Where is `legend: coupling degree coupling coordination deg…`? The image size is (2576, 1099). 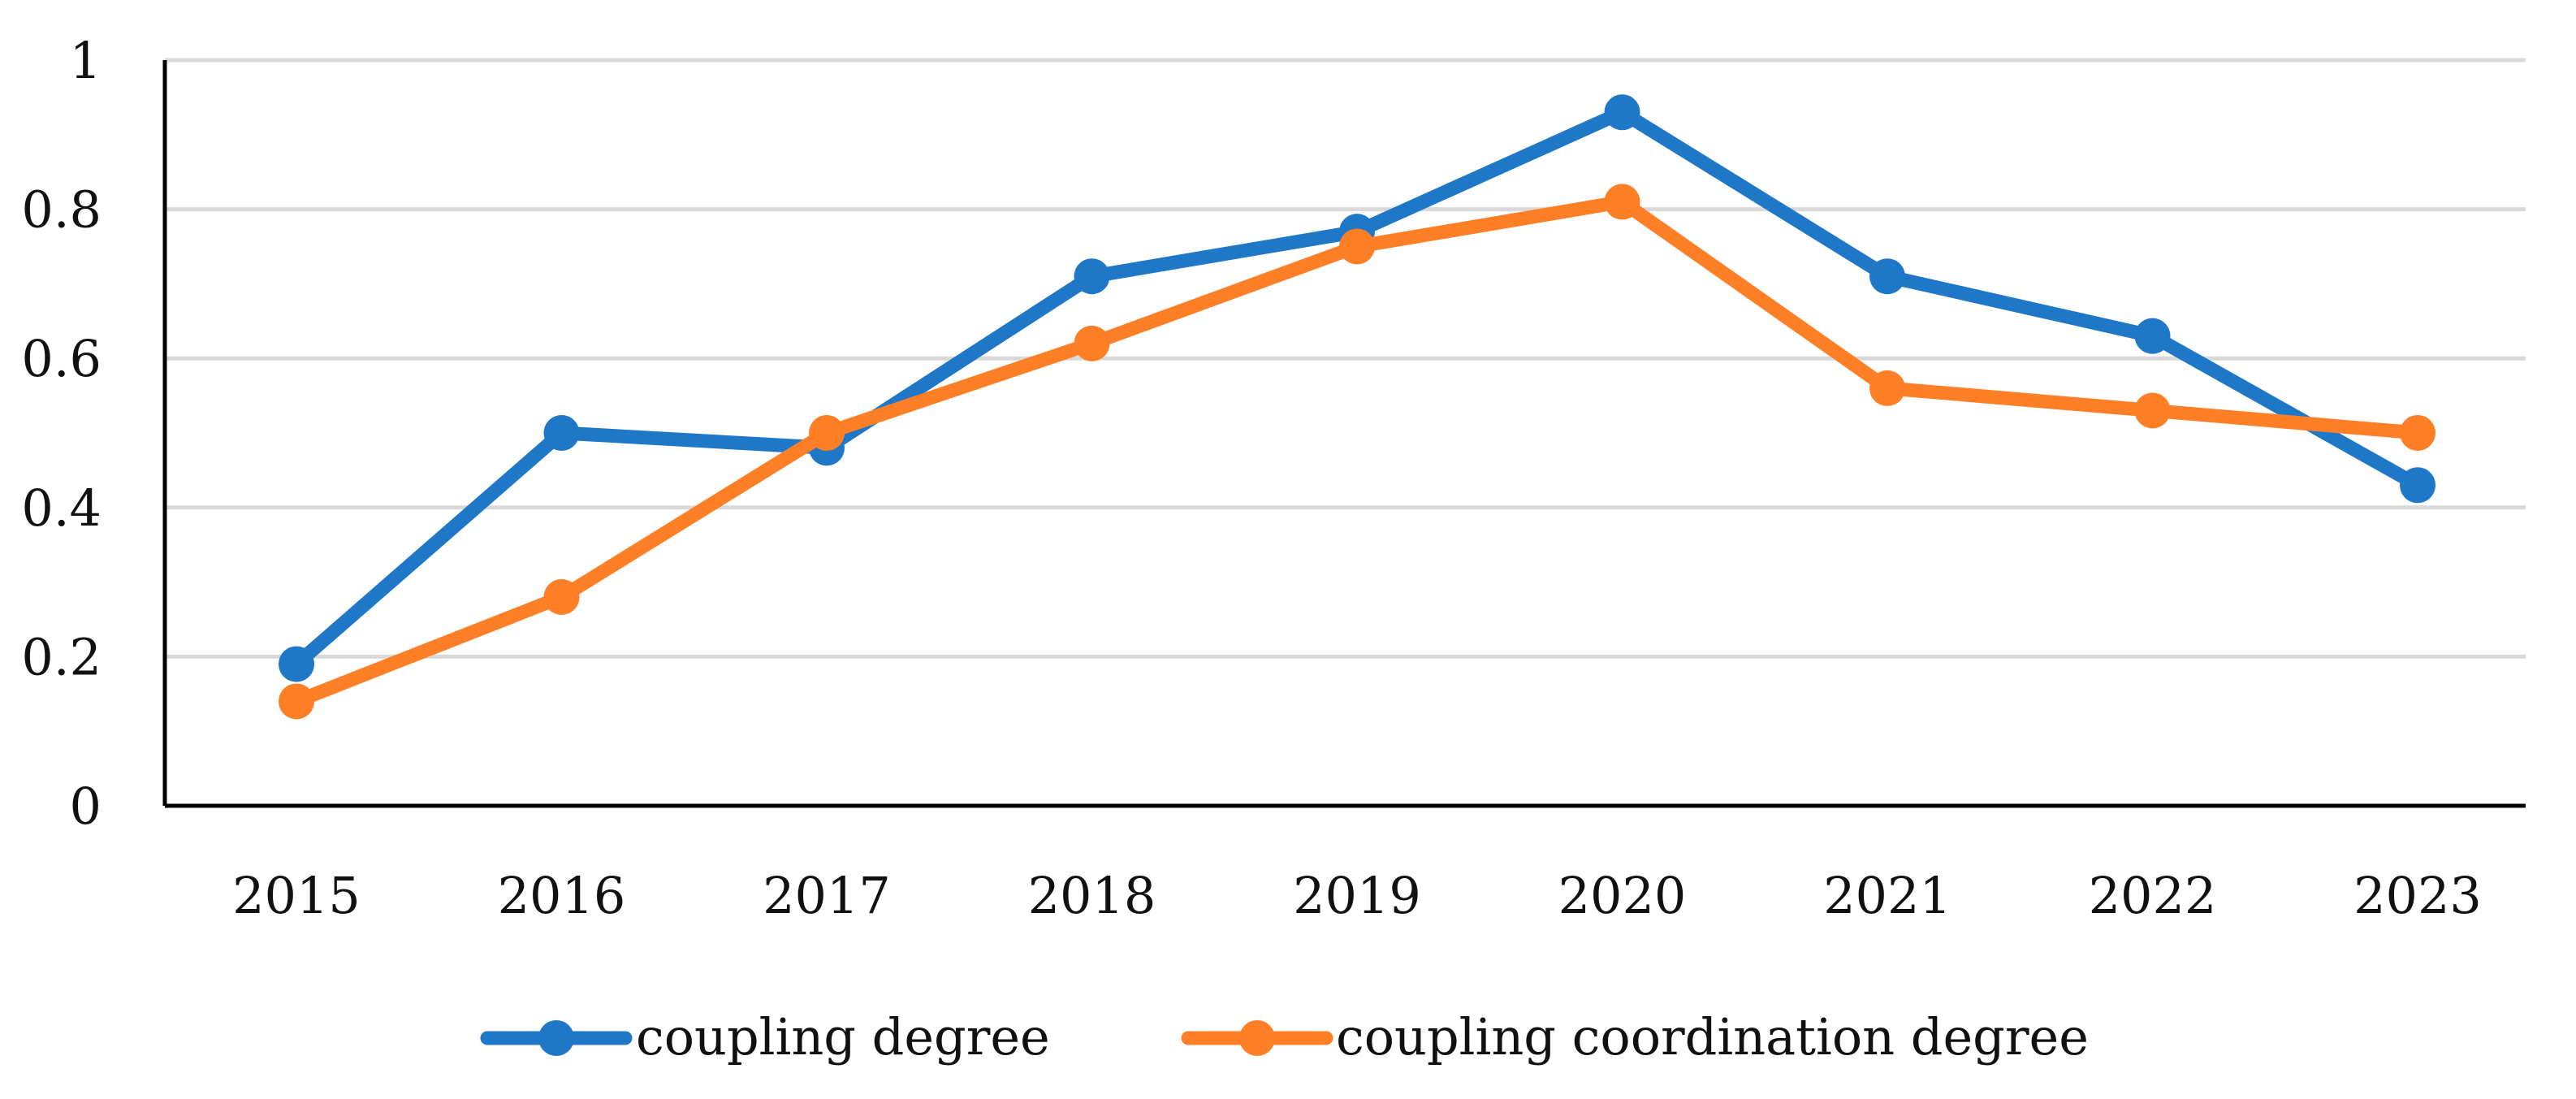
legend: coupling degree coupling coordination deg… is located at coordinates (1285, 1037).